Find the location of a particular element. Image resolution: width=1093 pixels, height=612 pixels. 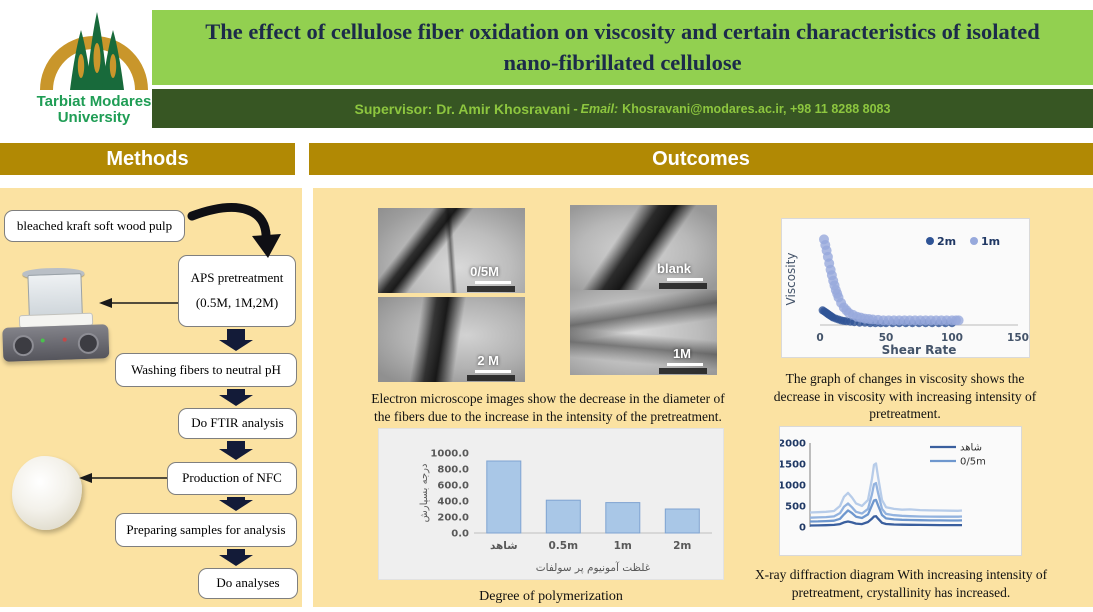

magnetic-stirrer-photo is located at coordinates (55, 320).